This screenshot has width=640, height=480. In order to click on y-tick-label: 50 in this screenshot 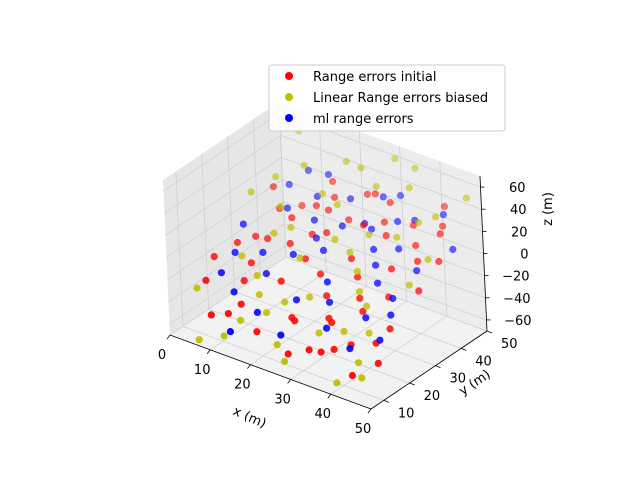, I will do `click(509, 344)`.